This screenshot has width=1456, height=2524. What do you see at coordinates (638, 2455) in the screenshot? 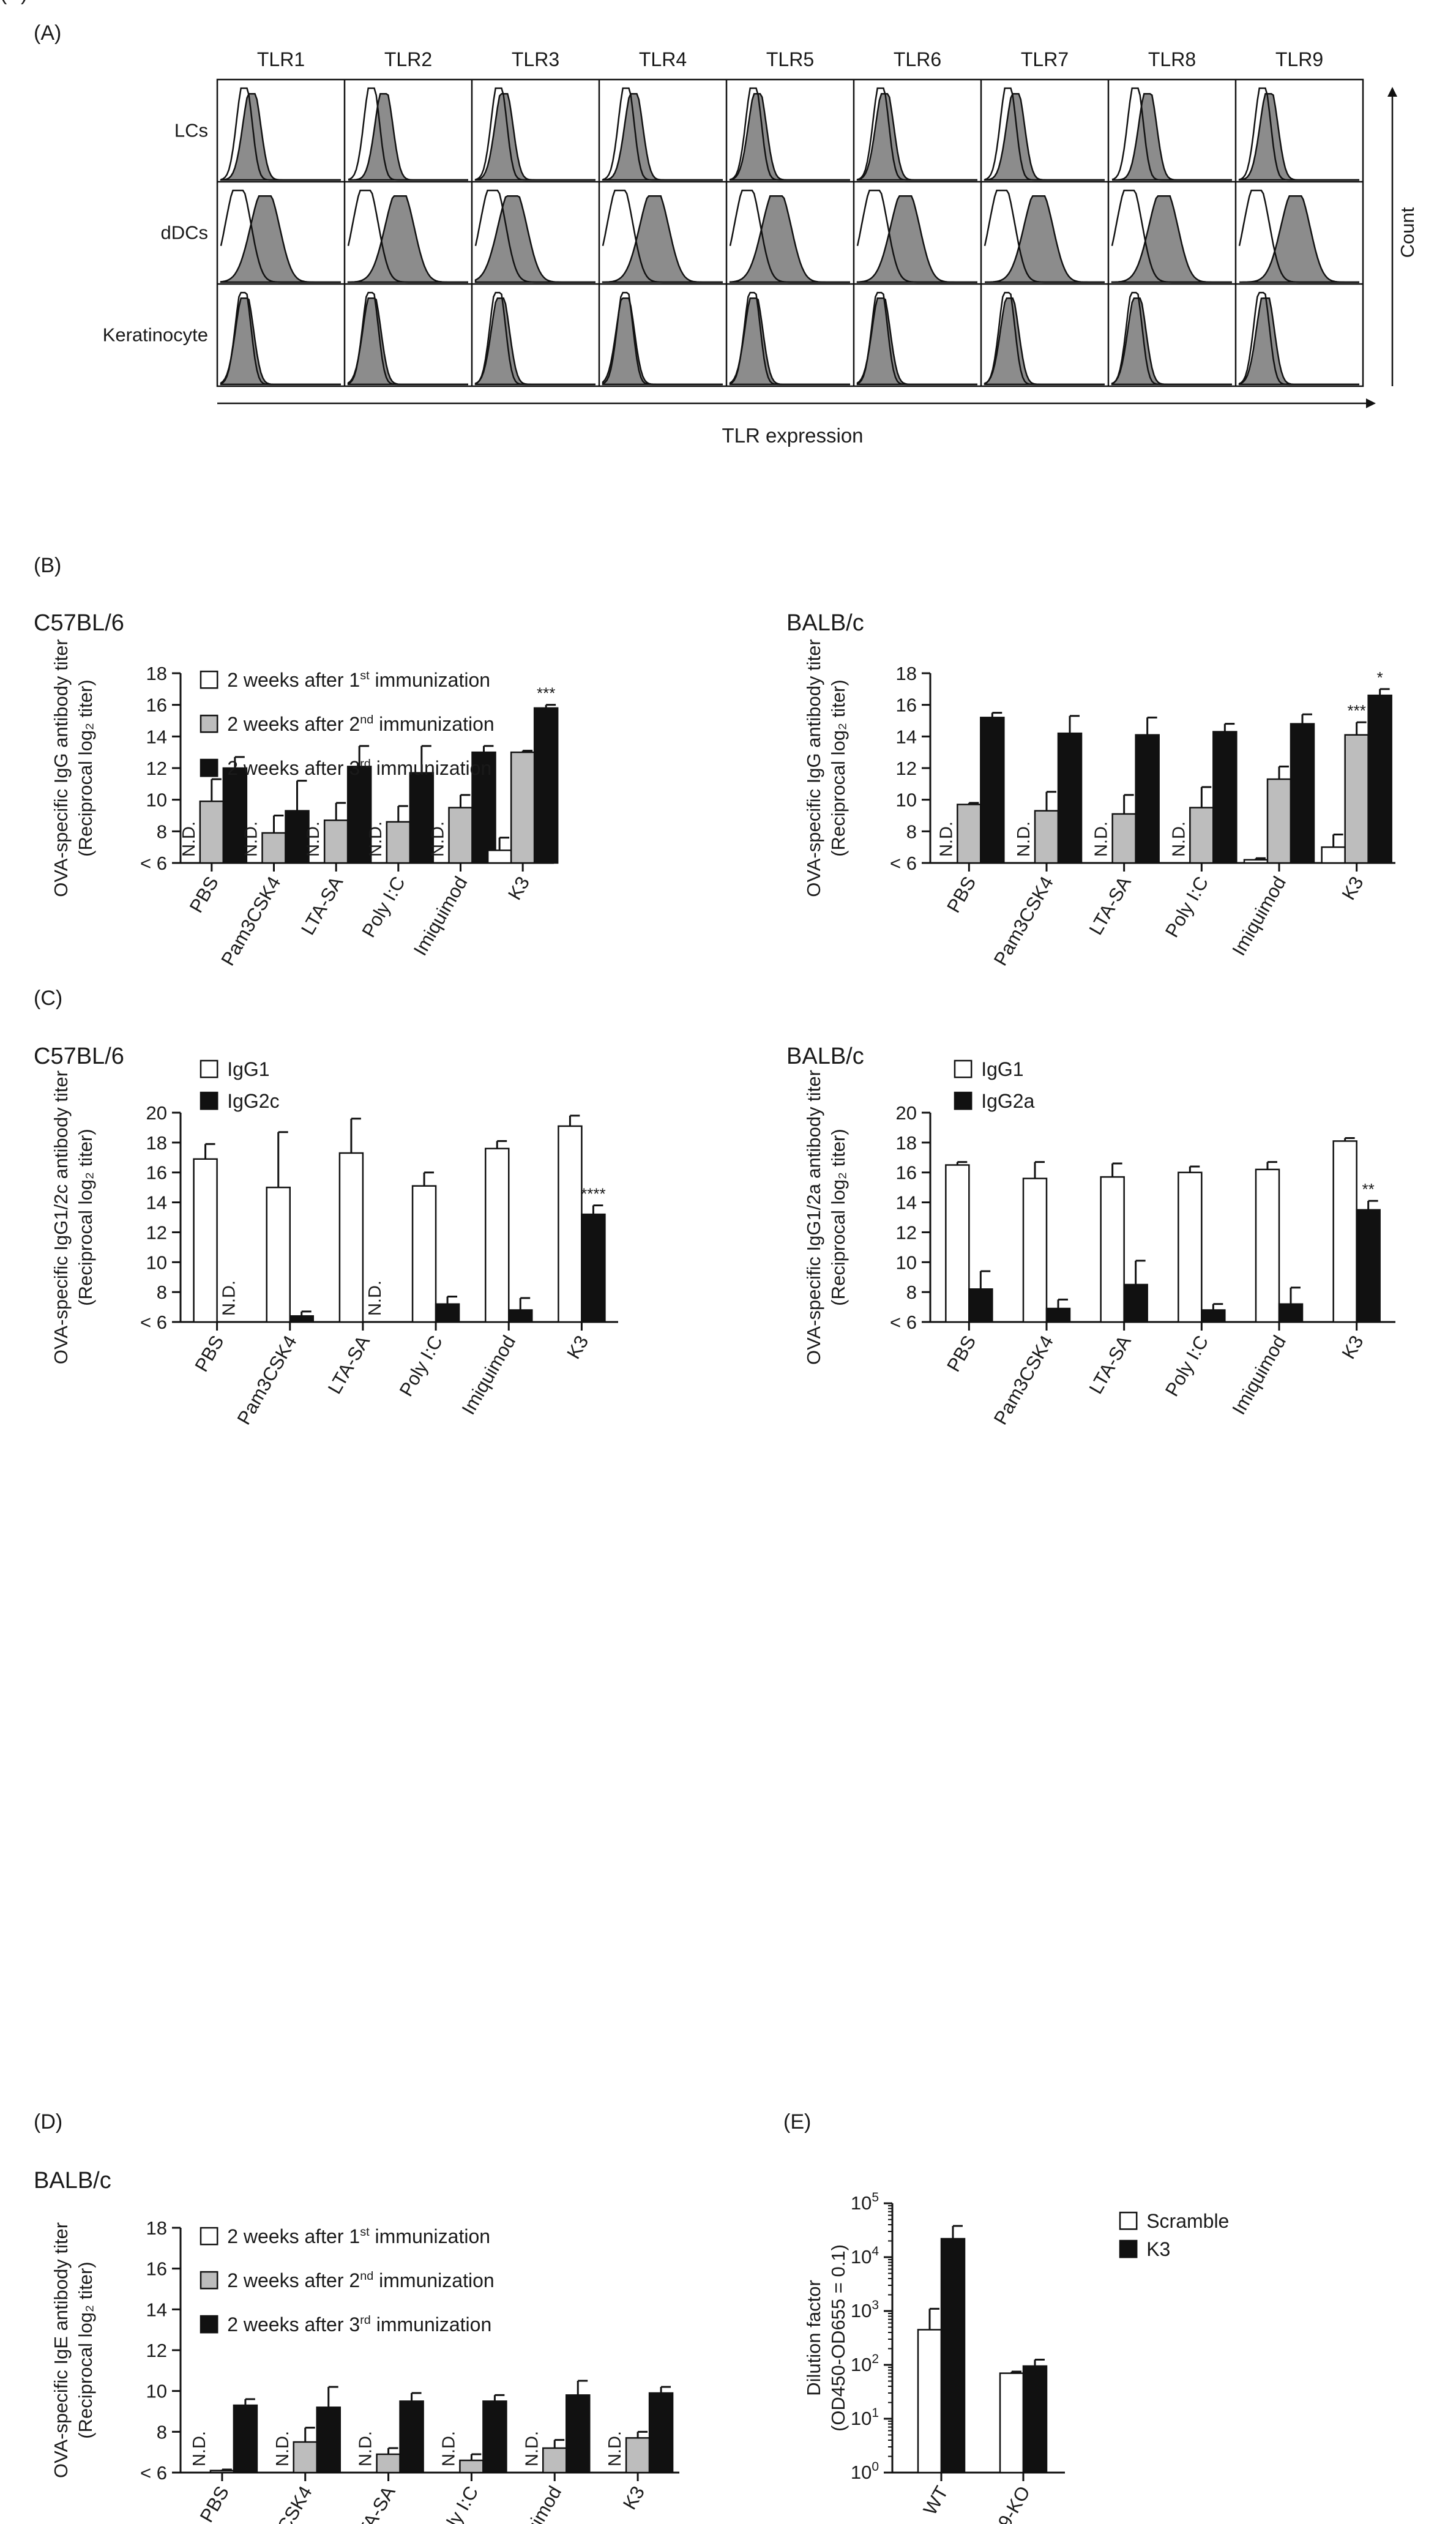
I see `bar-k3-2-weeks-after-2nd-immunization` at bounding box center [638, 2455].